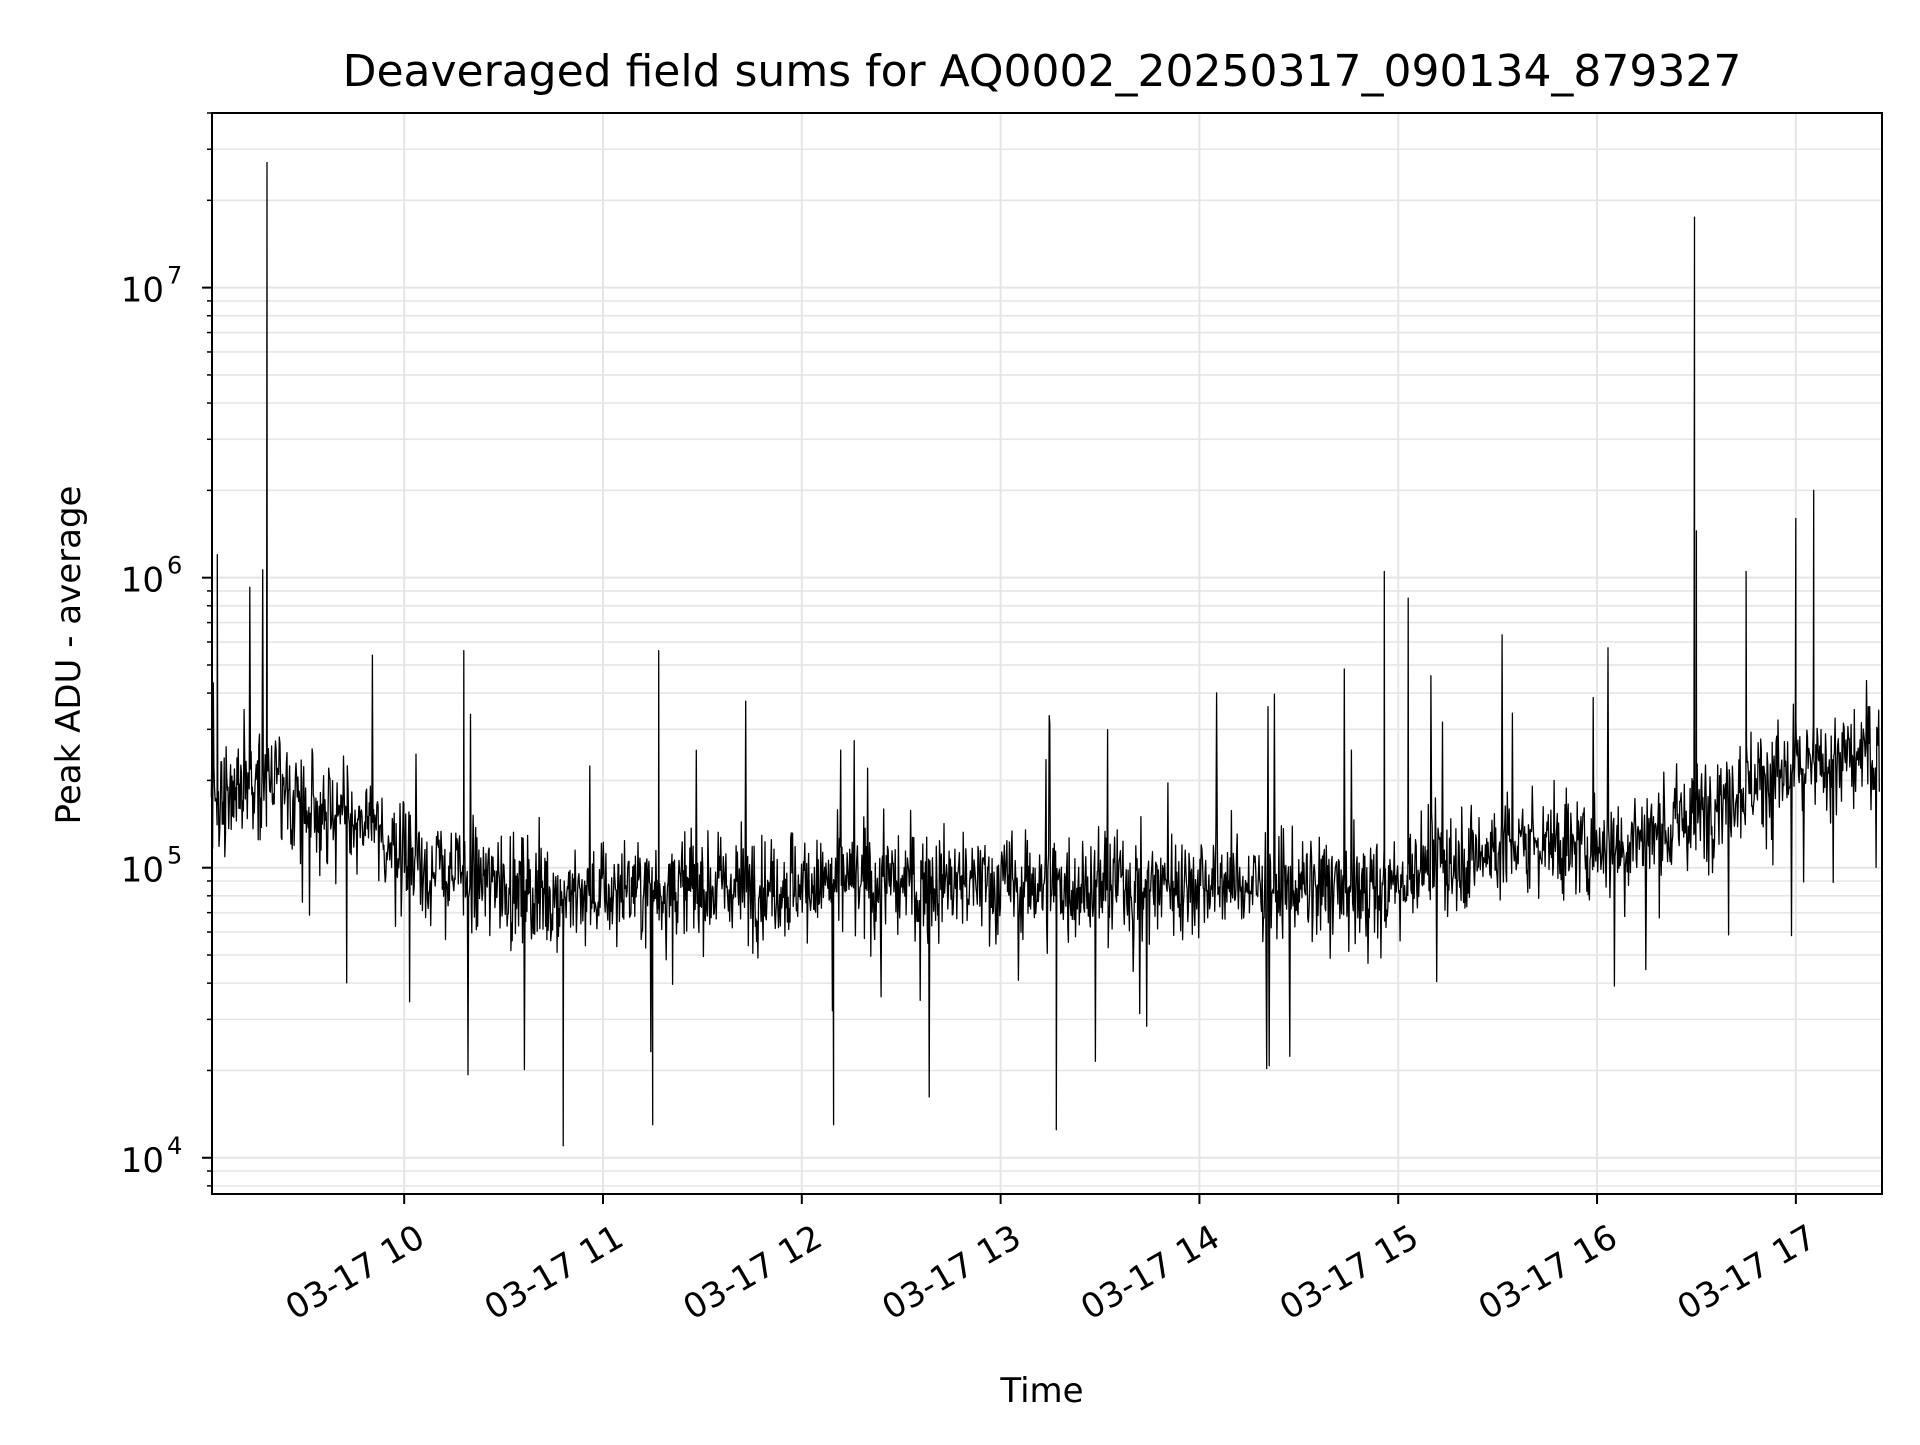 Image resolution: width=1920 pixels, height=1445 pixels. I want to click on y-tick-exponent: 6, so click(174, 566).